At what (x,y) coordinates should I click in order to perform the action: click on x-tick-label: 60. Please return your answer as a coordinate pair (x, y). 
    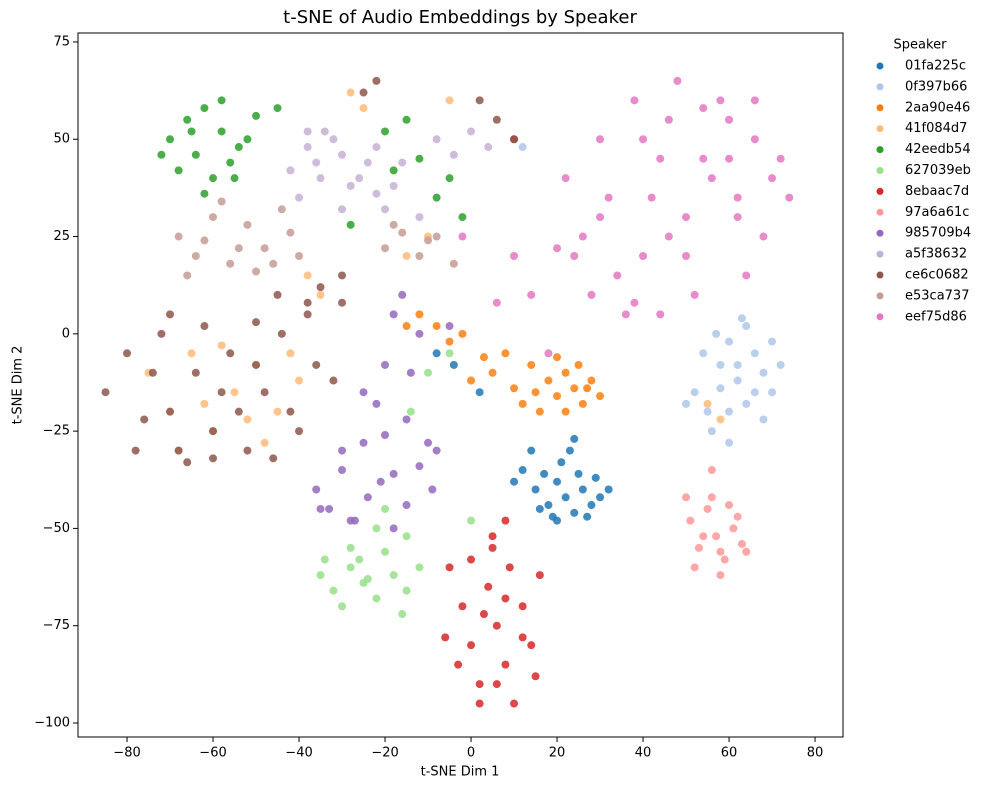
    Looking at the image, I should click on (729, 753).